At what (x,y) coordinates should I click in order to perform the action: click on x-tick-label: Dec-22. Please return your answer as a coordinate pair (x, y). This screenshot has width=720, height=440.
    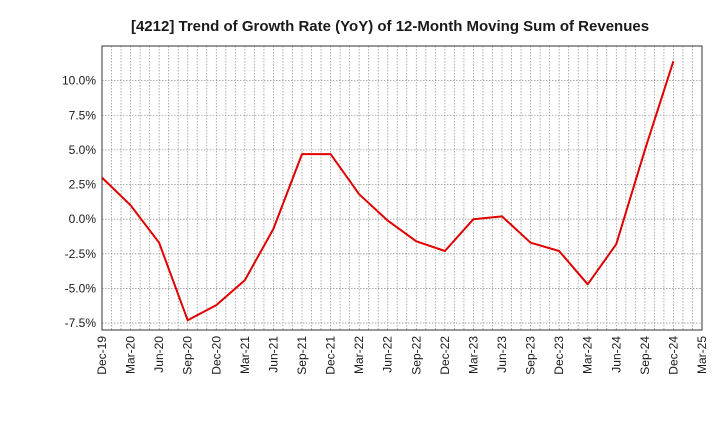
    Looking at the image, I should click on (445, 355).